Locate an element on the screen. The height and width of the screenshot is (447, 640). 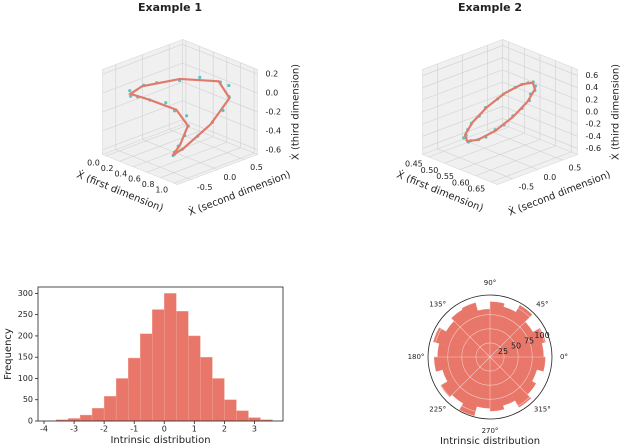
y-tick-label: 300 is located at coordinates (25, 293).